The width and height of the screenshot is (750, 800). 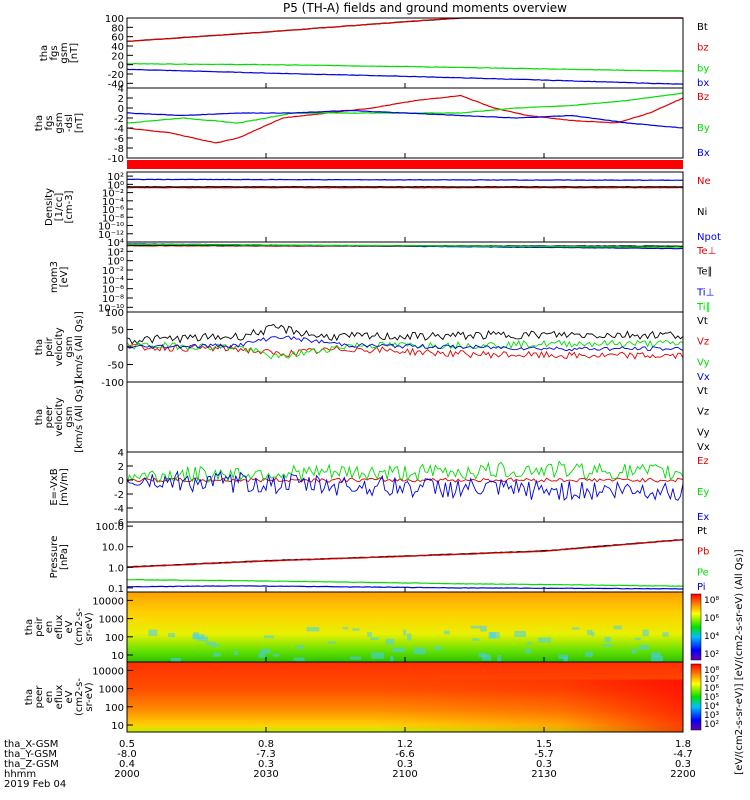 I want to click on y-tick-label: 10000, so click(x=108, y=601).